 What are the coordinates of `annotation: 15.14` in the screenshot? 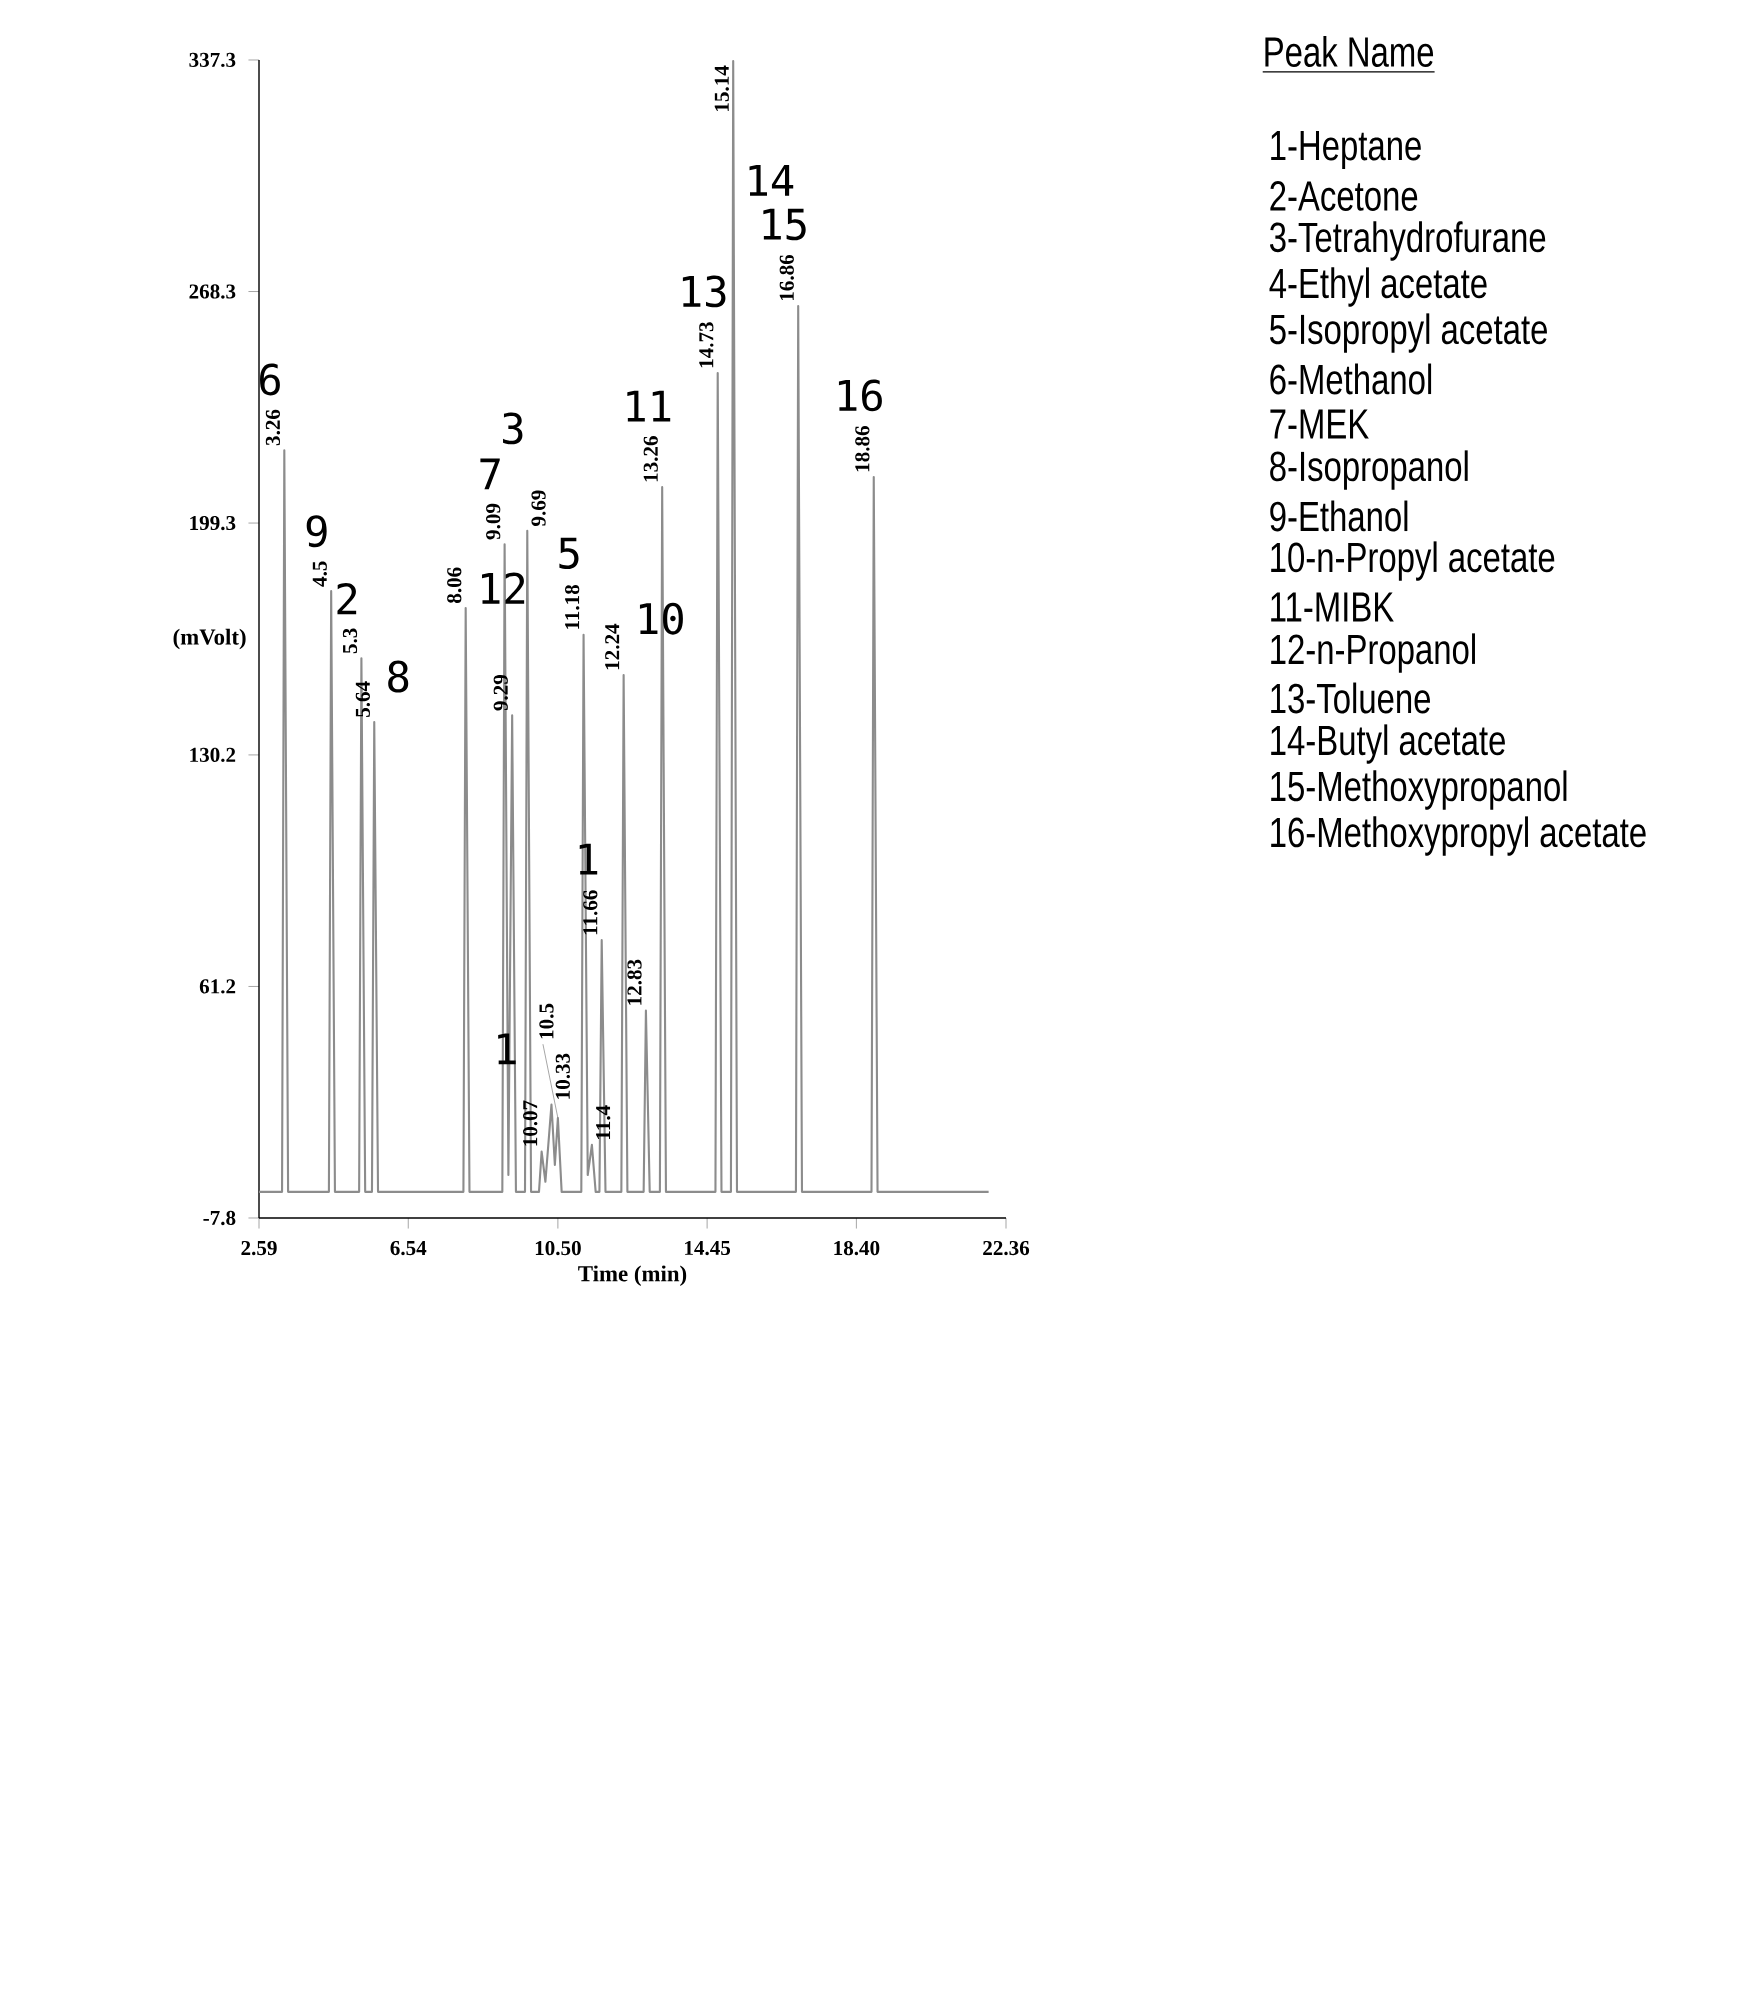 It's located at (721, 88).